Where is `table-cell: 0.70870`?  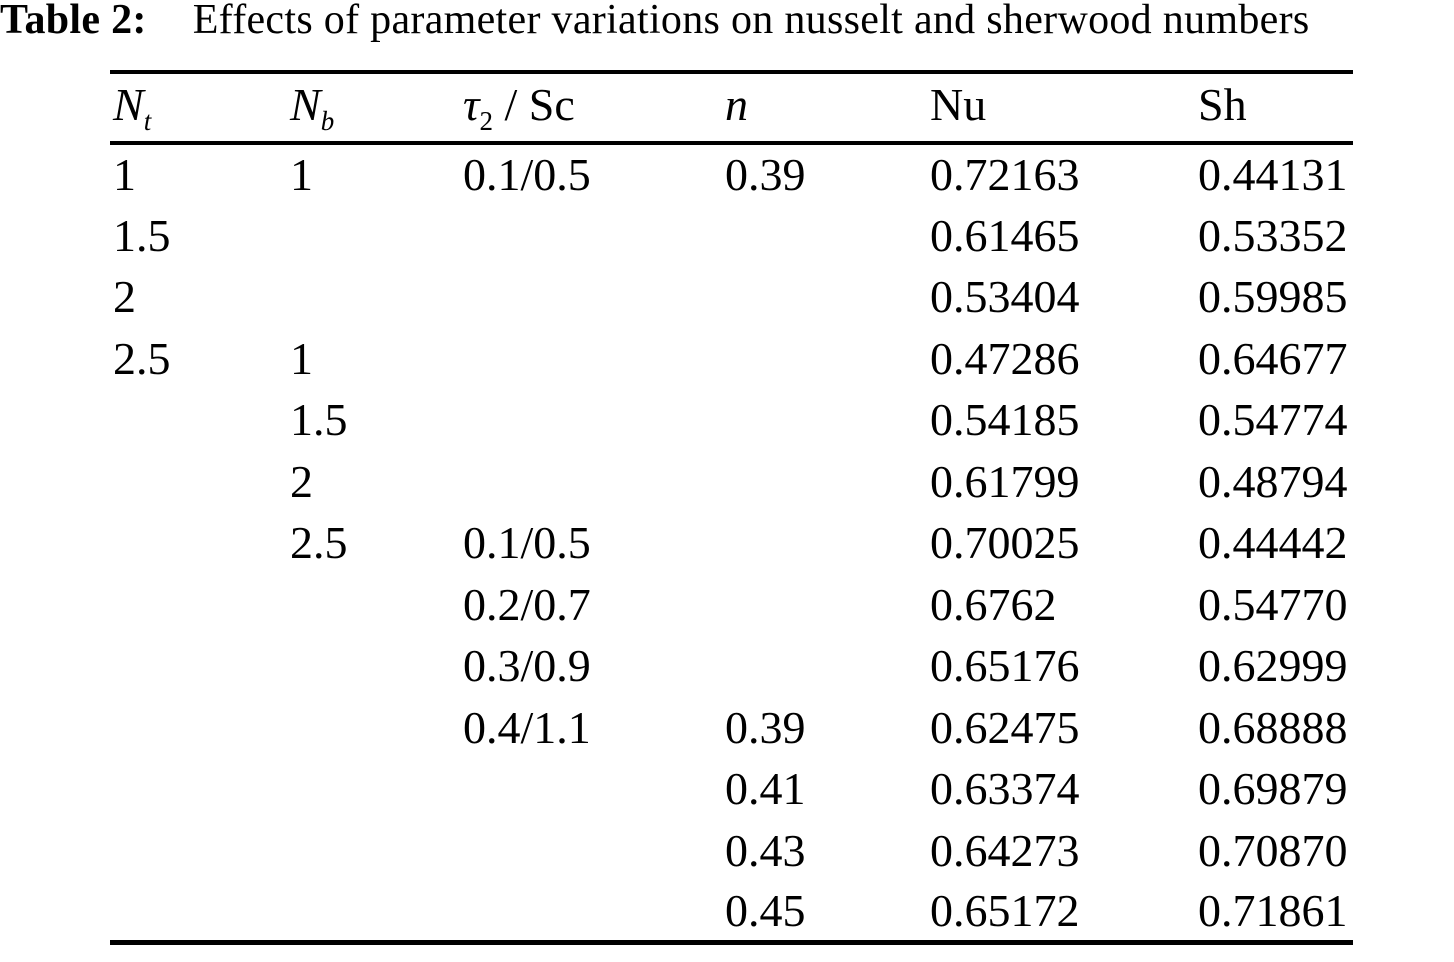 table-cell: 0.70870 is located at coordinates (1273, 850).